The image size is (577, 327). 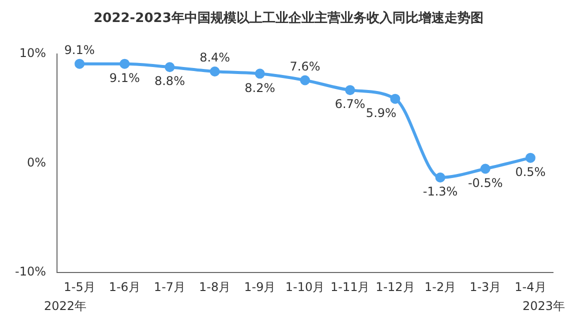 What do you see at coordinates (32, 53) in the screenshot?
I see `y-tick-label: 10%` at bounding box center [32, 53].